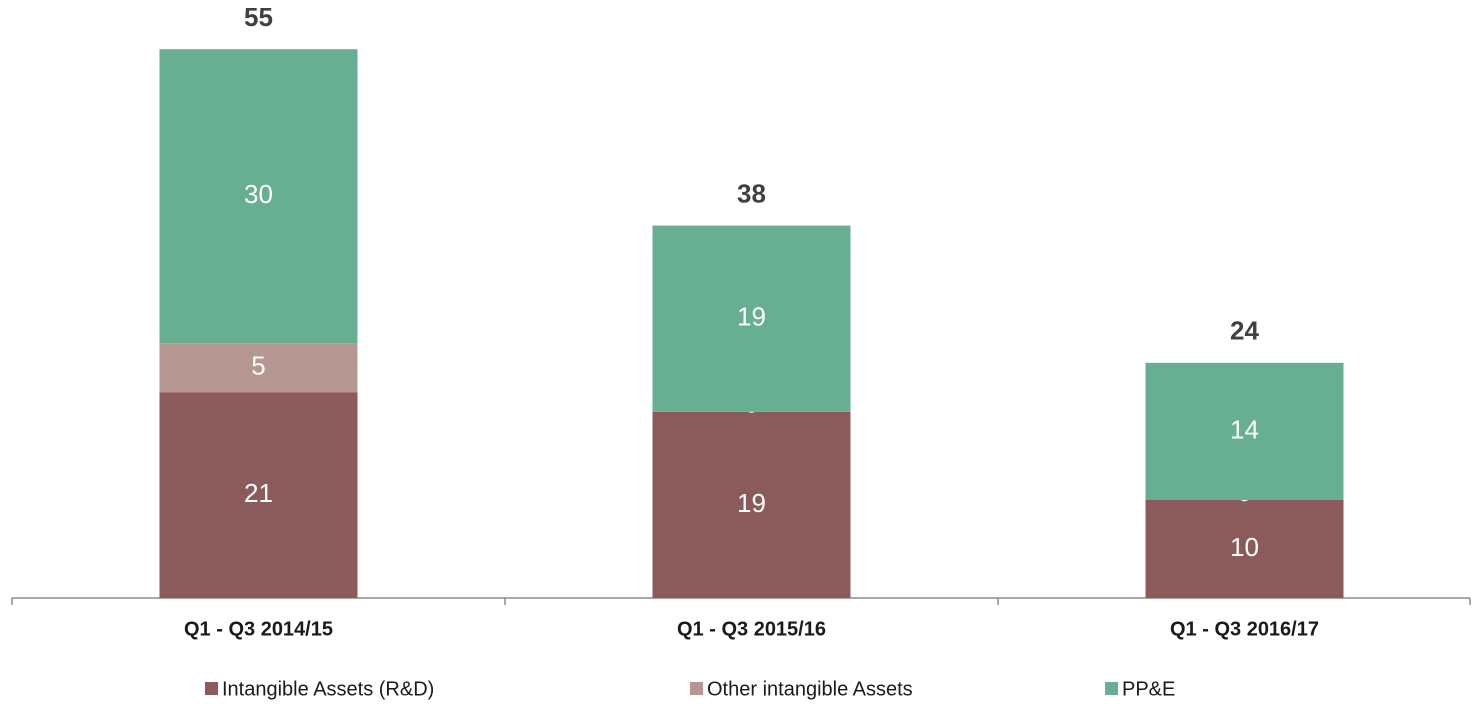 The height and width of the screenshot is (704, 1472). What do you see at coordinates (1244, 331) in the screenshot?
I see `total-label: 24` at bounding box center [1244, 331].